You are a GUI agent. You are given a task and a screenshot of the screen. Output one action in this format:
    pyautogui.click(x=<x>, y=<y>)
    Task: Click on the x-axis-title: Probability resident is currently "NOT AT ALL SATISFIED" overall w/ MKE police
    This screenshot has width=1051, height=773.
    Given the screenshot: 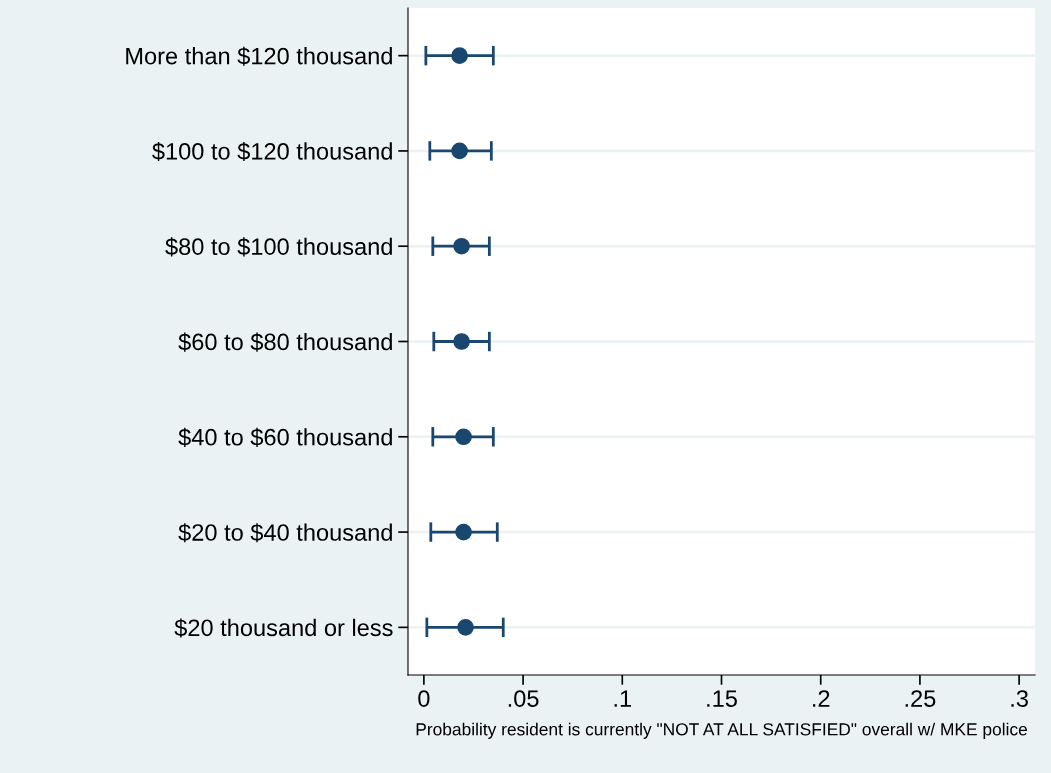 What is the action you would take?
    pyautogui.click(x=721, y=730)
    